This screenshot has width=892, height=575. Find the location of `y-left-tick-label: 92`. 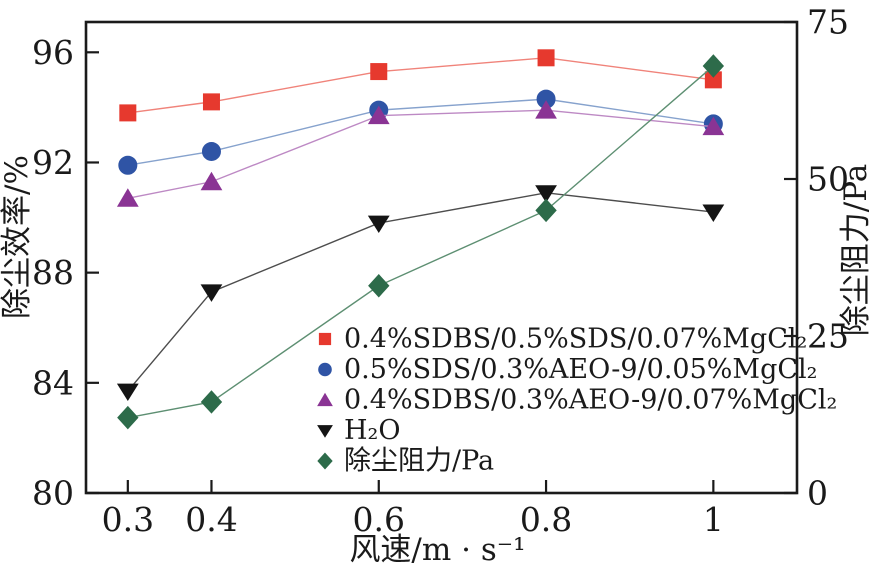

y-left-tick-label: 92 is located at coordinates (53, 162).